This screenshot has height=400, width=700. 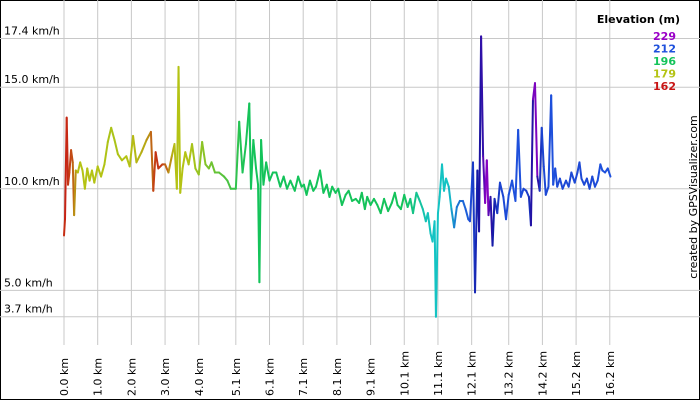 What do you see at coordinates (28, 309) in the screenshot?
I see `y-tick-label: 3.7 km/h` at bounding box center [28, 309].